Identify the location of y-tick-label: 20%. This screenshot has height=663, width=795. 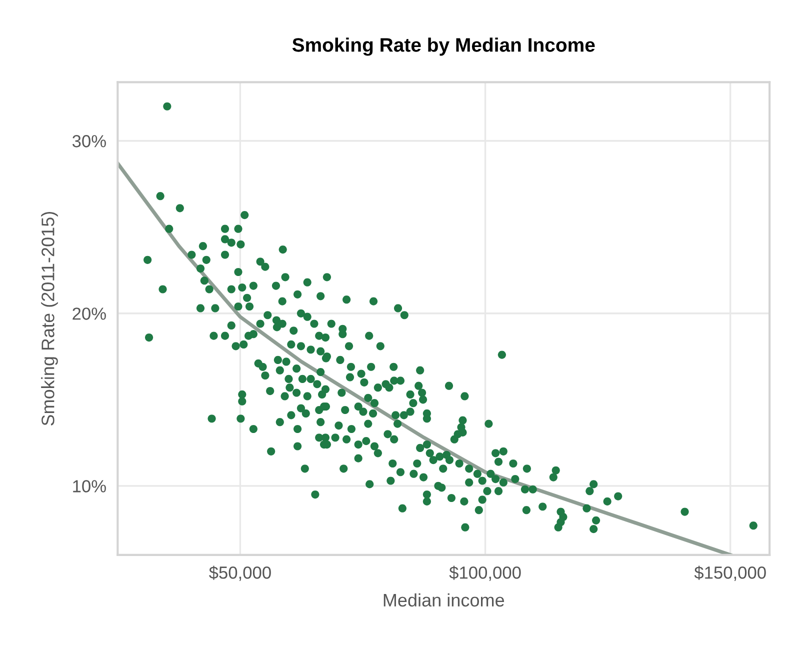
(89, 314).